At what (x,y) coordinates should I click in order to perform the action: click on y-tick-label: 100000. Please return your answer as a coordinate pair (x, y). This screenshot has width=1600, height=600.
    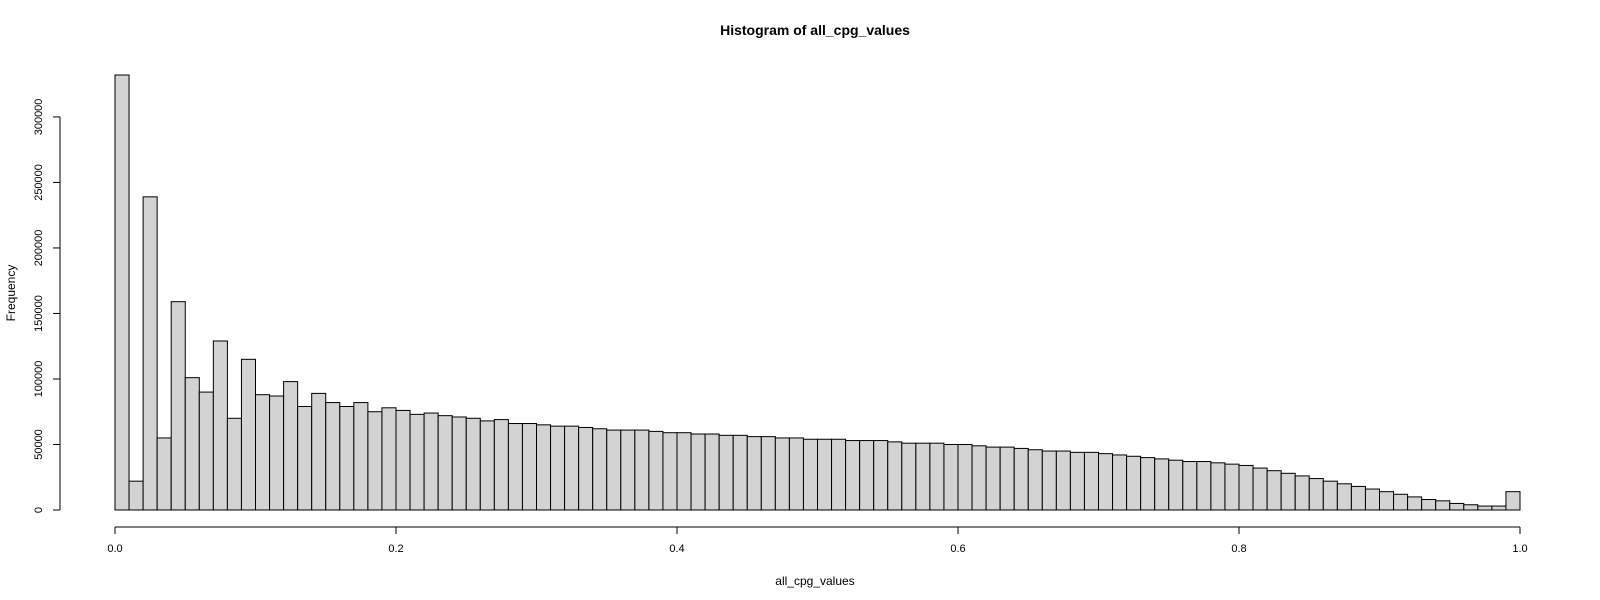
    Looking at the image, I should click on (39, 379).